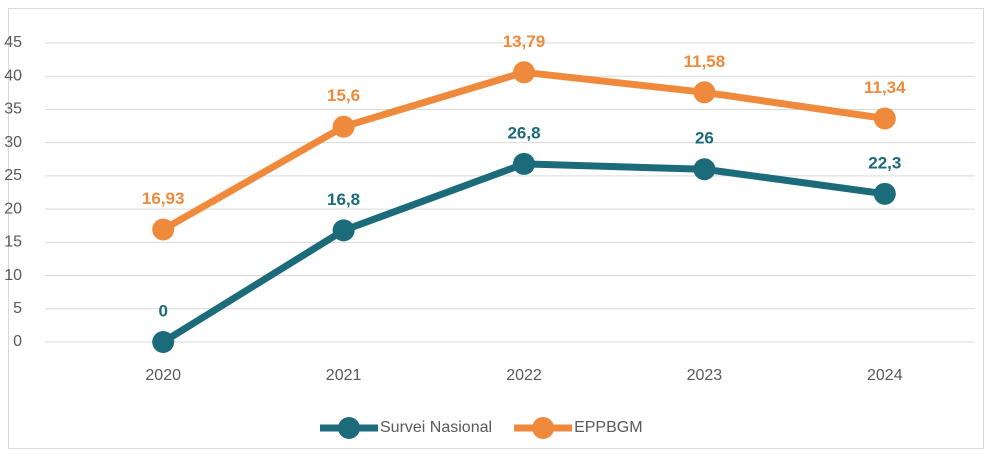 This screenshot has height=457, width=992. Describe the element at coordinates (524, 375) in the screenshot. I see `x-tick-label: 2022` at that location.